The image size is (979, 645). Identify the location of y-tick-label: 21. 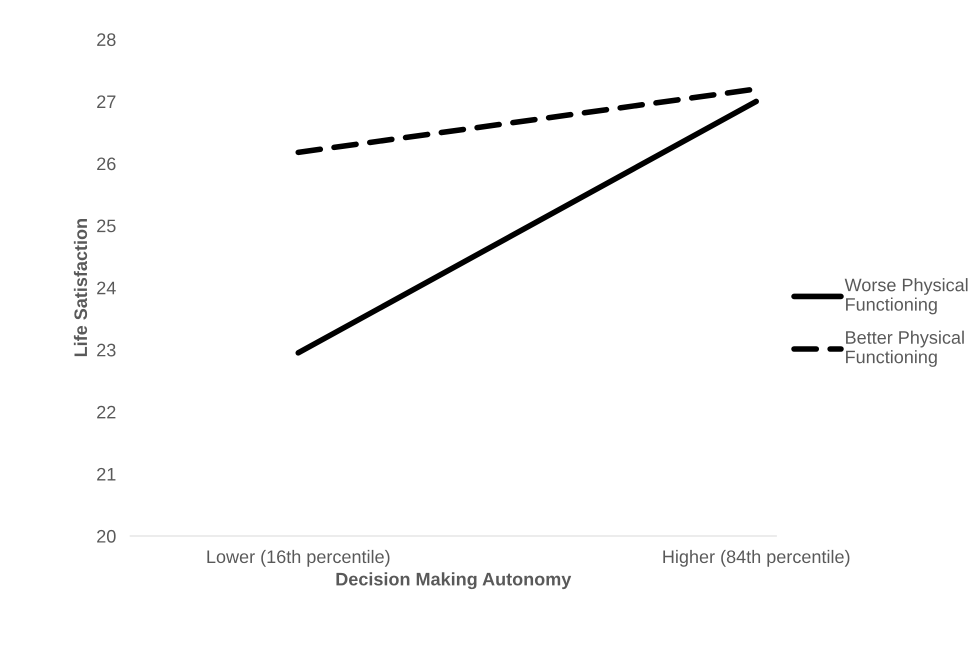
(106, 474).